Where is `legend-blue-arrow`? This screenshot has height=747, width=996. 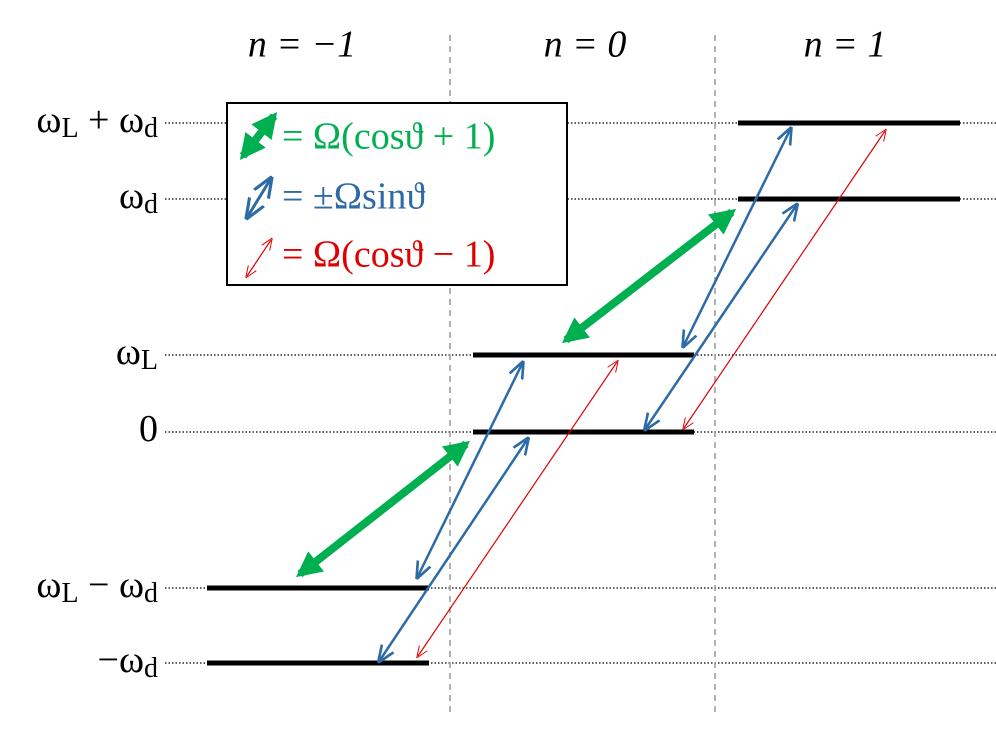
legend-blue-arrow is located at coordinates (259, 198).